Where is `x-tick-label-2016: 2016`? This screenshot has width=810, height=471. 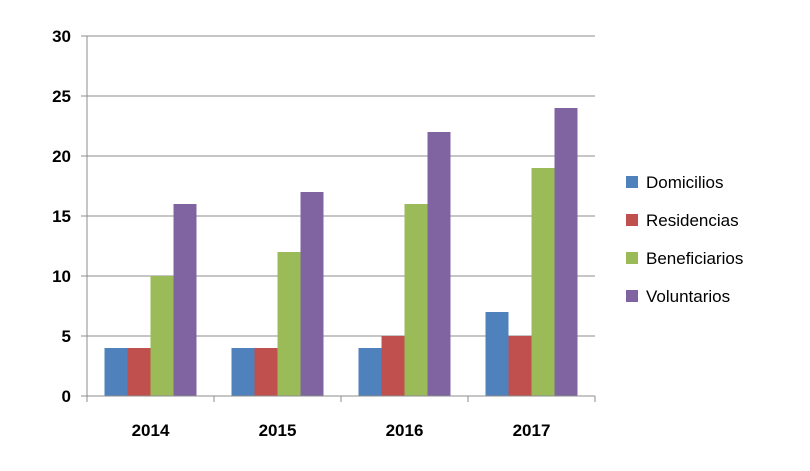 x-tick-label-2016: 2016 is located at coordinates (405, 430).